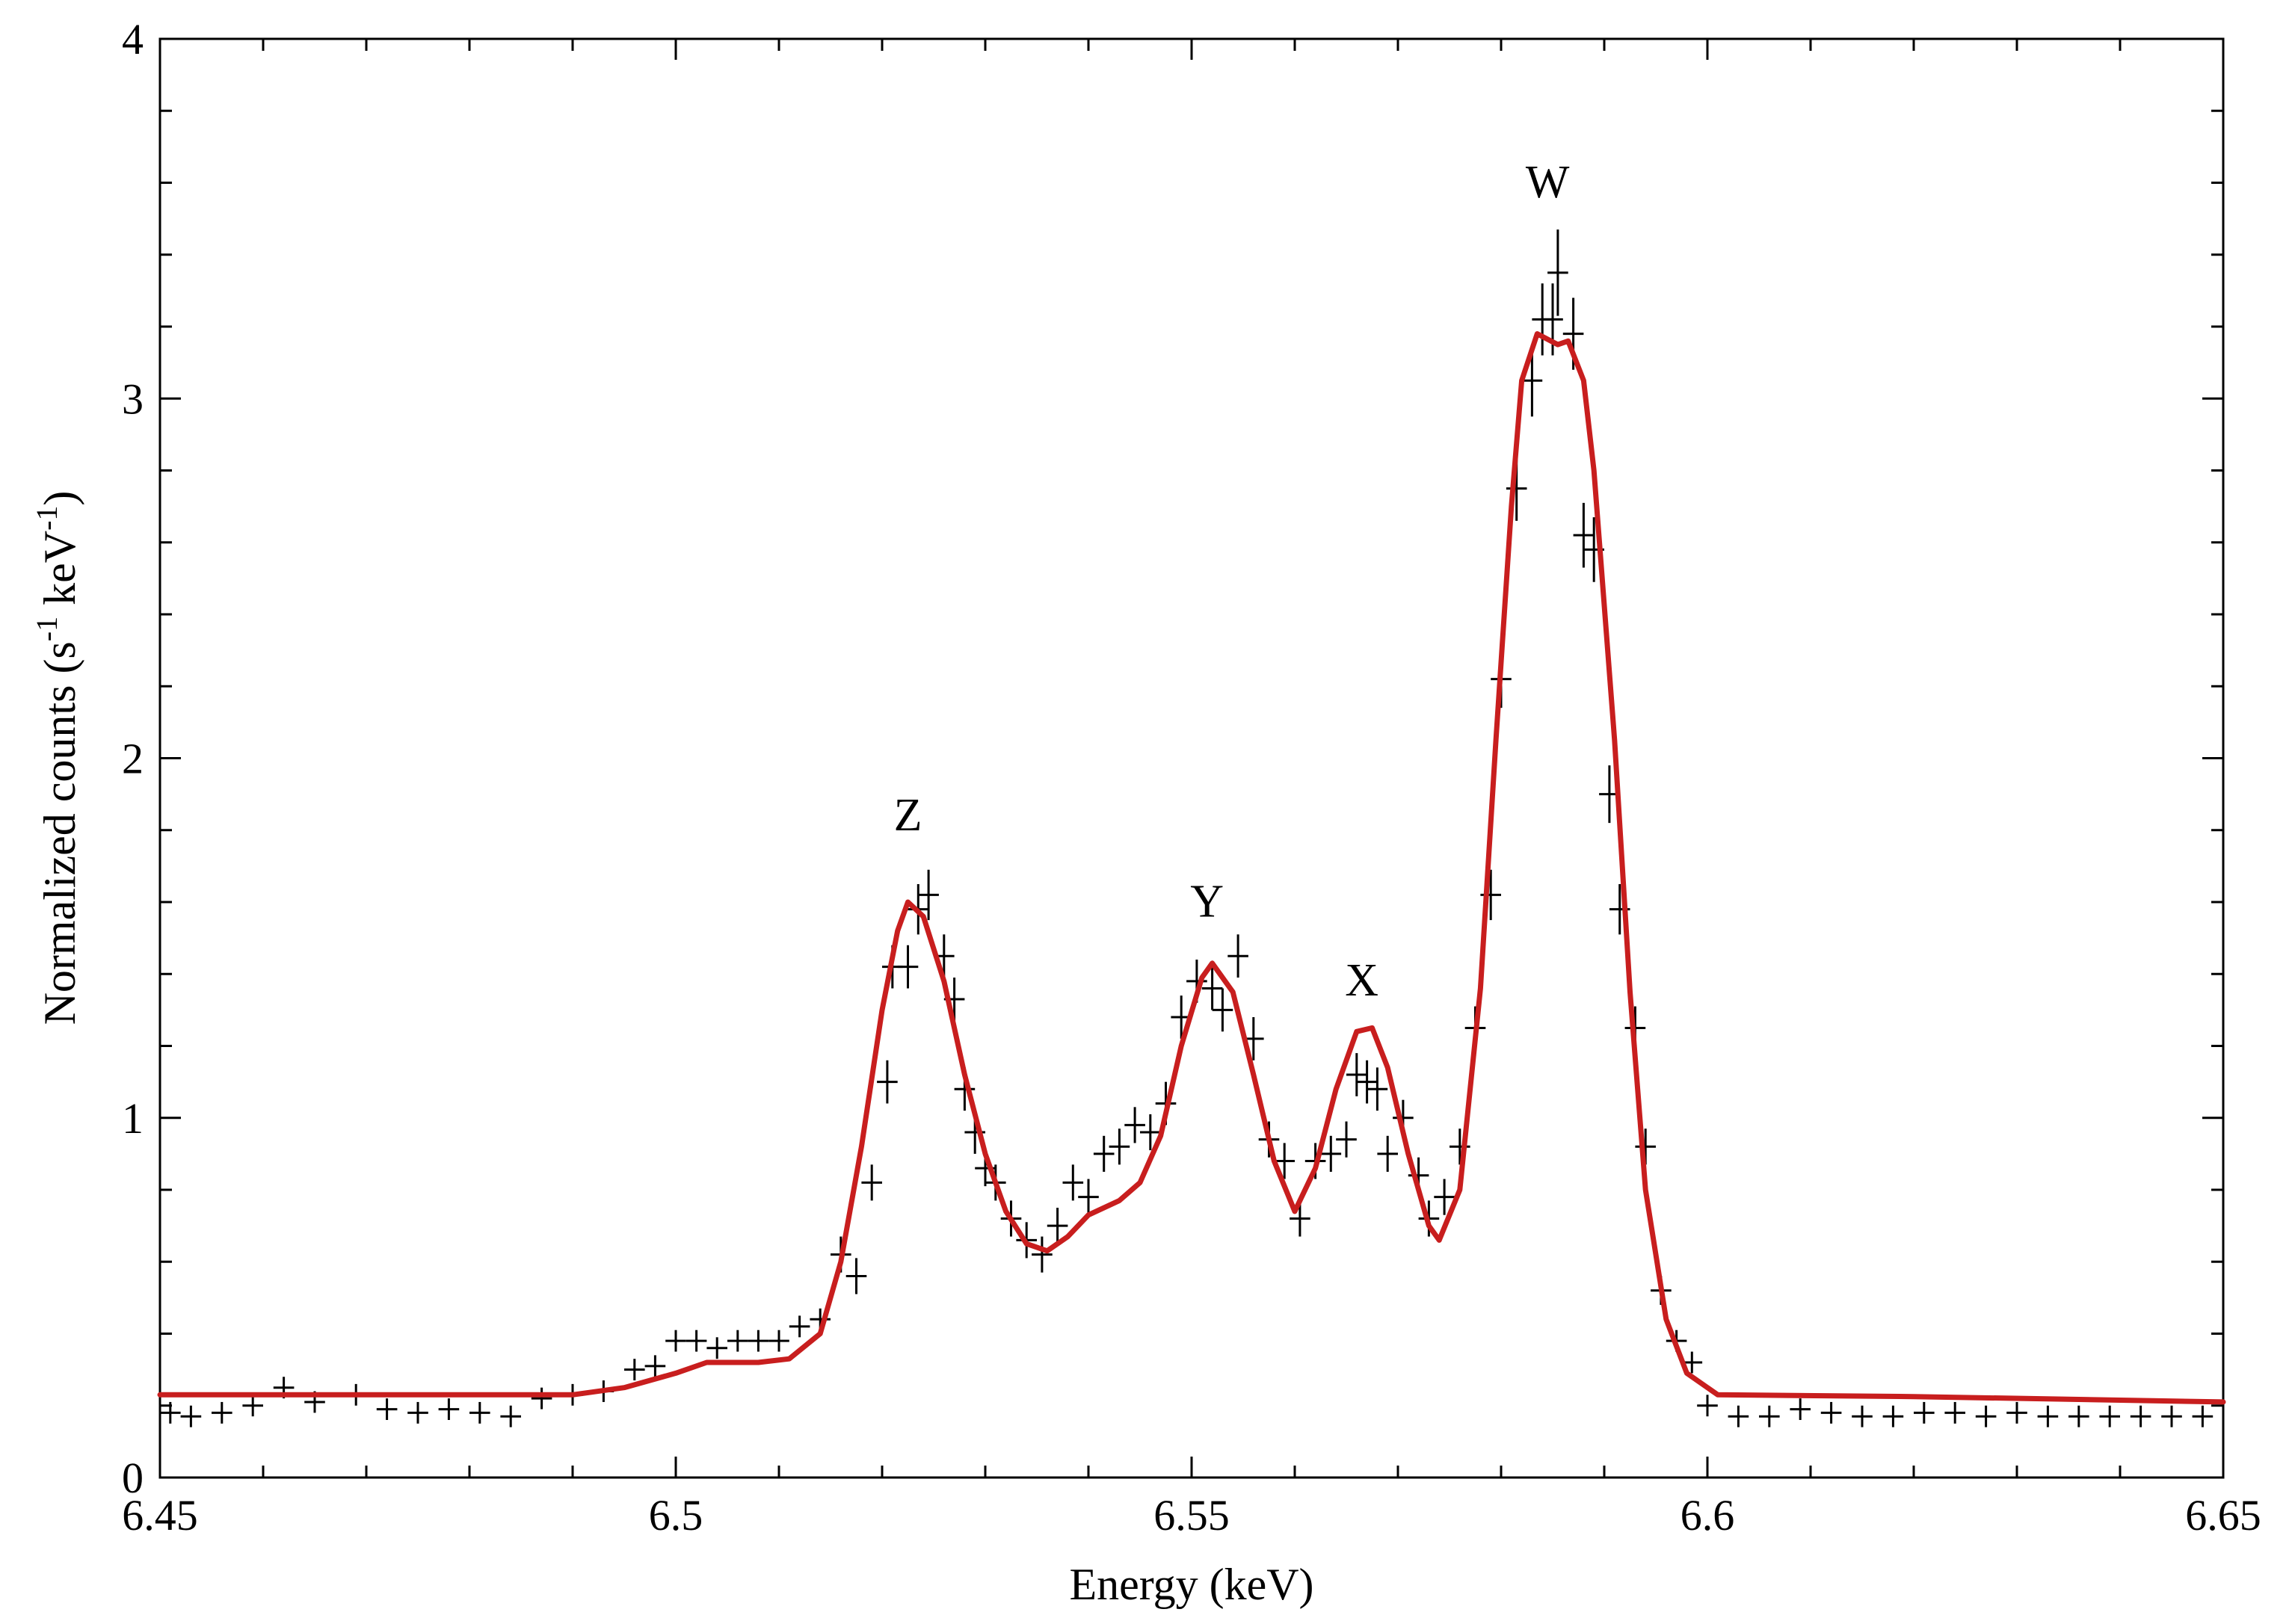 Image resolution: width=2292 pixels, height=1624 pixels. Describe the element at coordinates (59, 498) in the screenshot. I see `y-axis-title-suffix: )` at that location.